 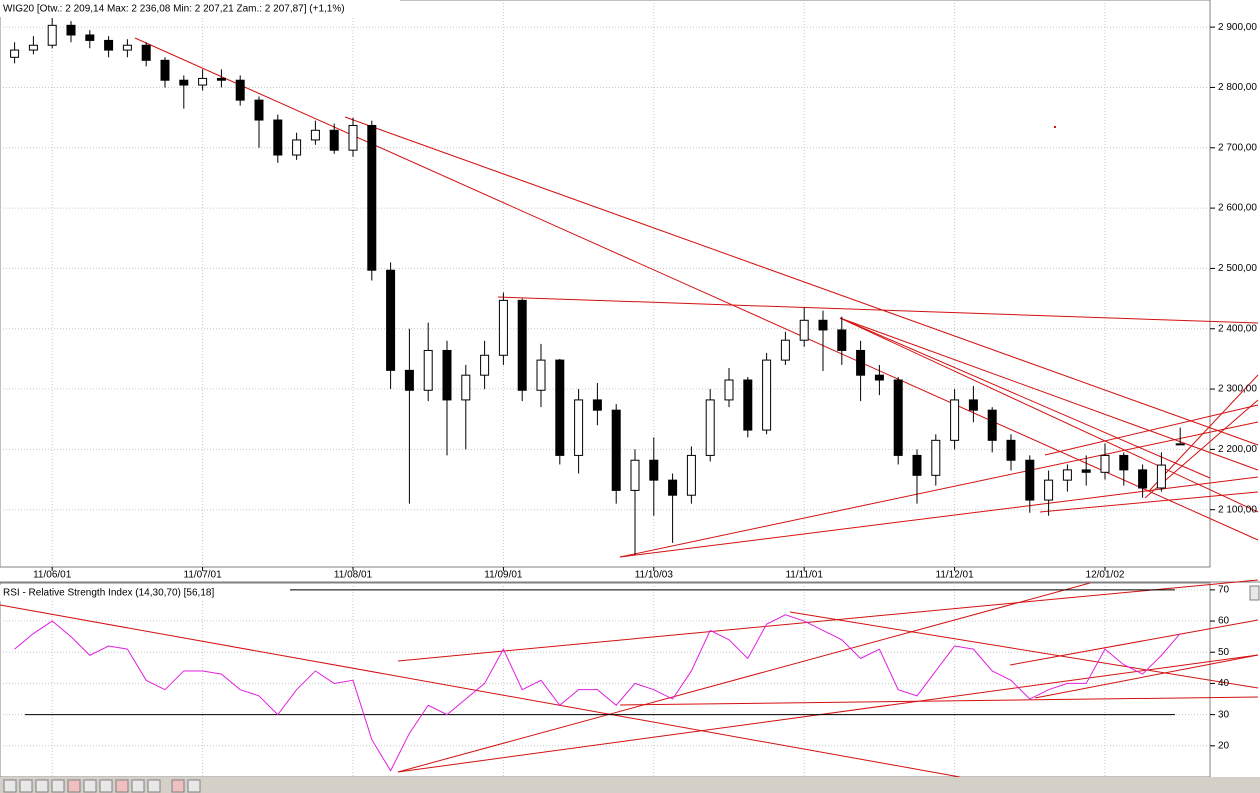 What do you see at coordinates (1237, 509) in the screenshot?
I see `y-tick-label: 2 100,00` at bounding box center [1237, 509].